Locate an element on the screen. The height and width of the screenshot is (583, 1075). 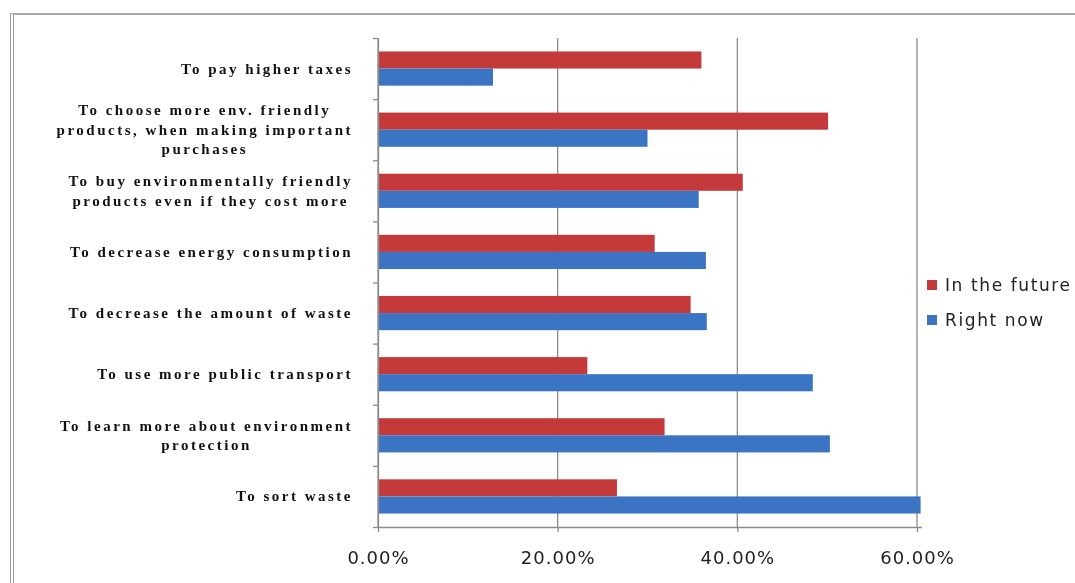
x-tick-label: 60.00% is located at coordinates (917, 557).